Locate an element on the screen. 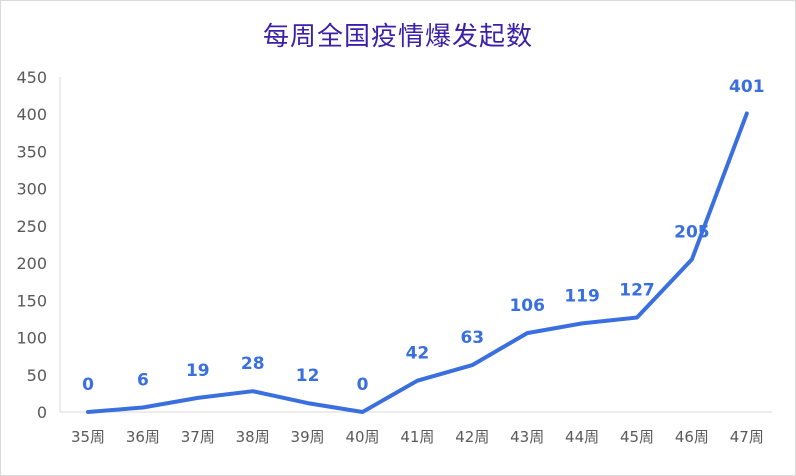  data-label: 205 is located at coordinates (692, 232).